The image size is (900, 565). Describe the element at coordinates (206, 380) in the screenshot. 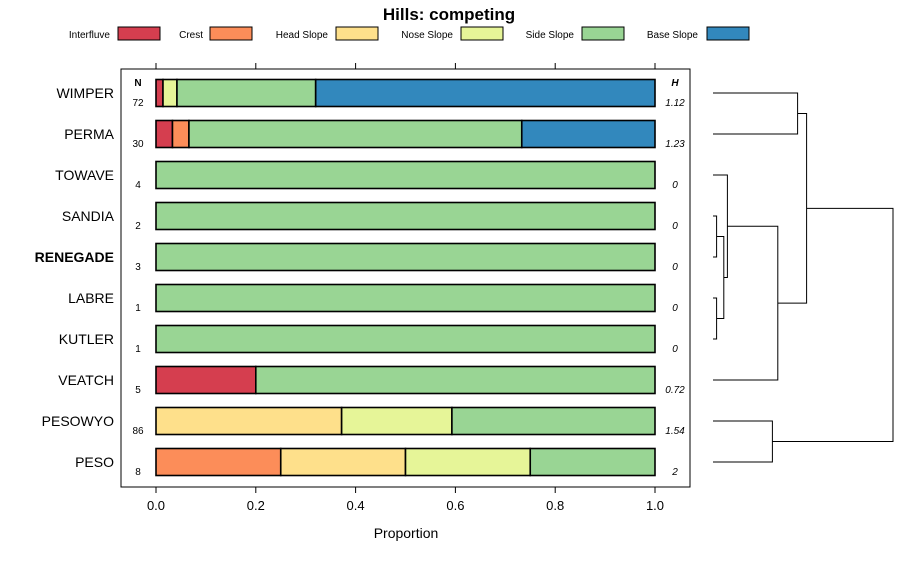

I see `bar-segment-veatch-interfluve` at that location.